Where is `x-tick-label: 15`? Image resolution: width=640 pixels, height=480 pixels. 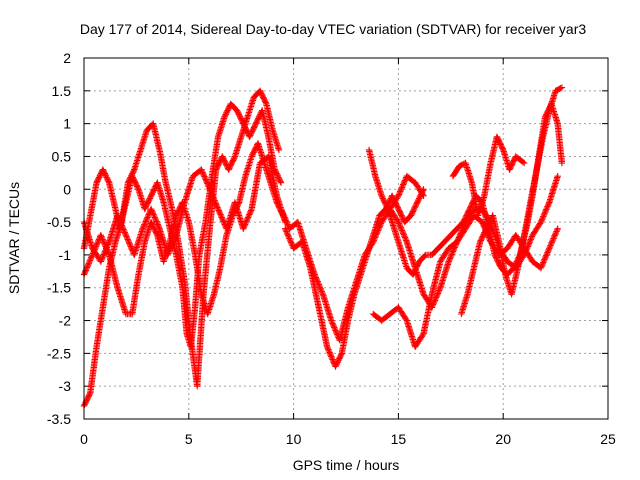
x-tick-label: 15 is located at coordinates (399, 439).